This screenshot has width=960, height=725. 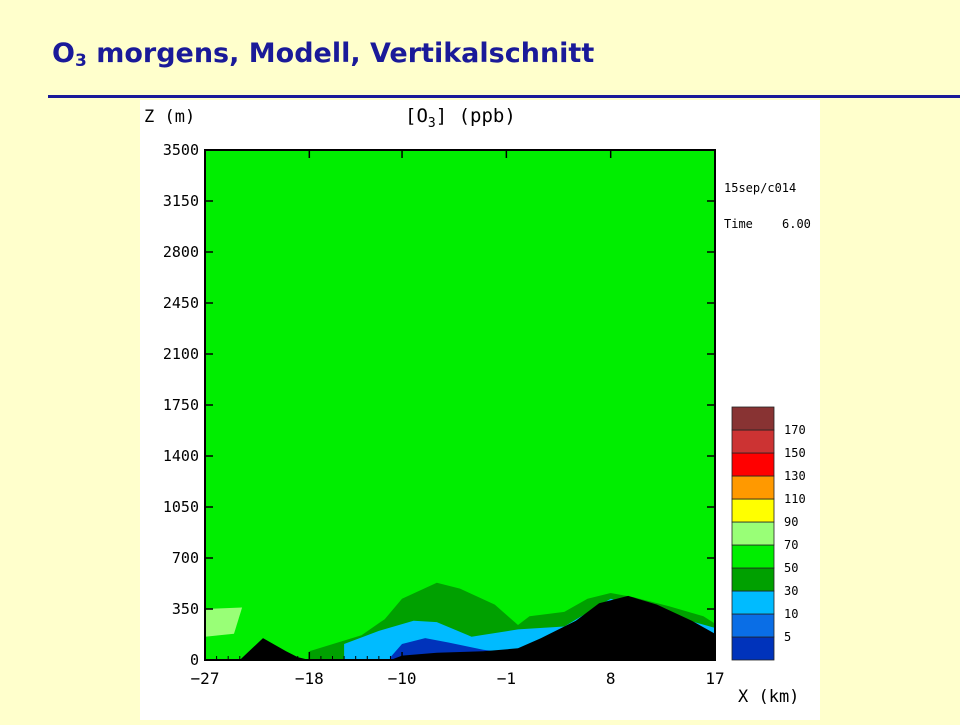 What do you see at coordinates (791, 545) in the screenshot?
I see `legend-label: 70` at bounding box center [791, 545].